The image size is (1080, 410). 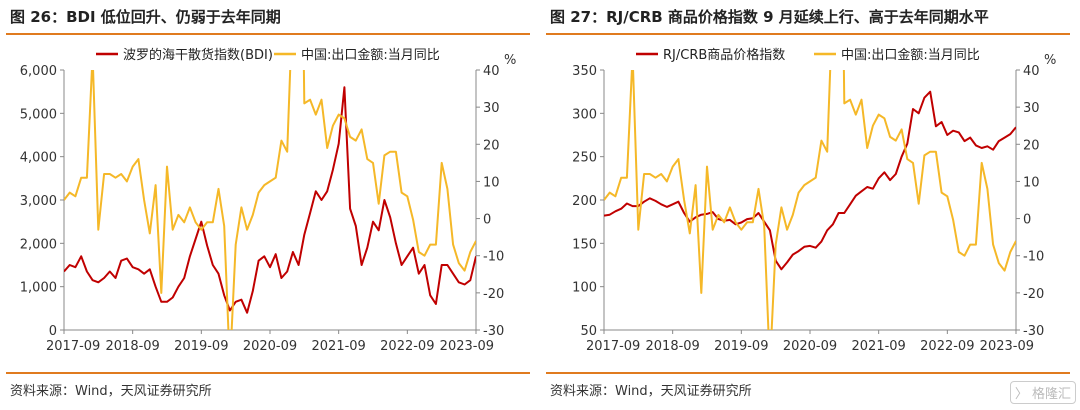 I want to click on watermark-text: 格隆汇, so click(x=1051, y=394).